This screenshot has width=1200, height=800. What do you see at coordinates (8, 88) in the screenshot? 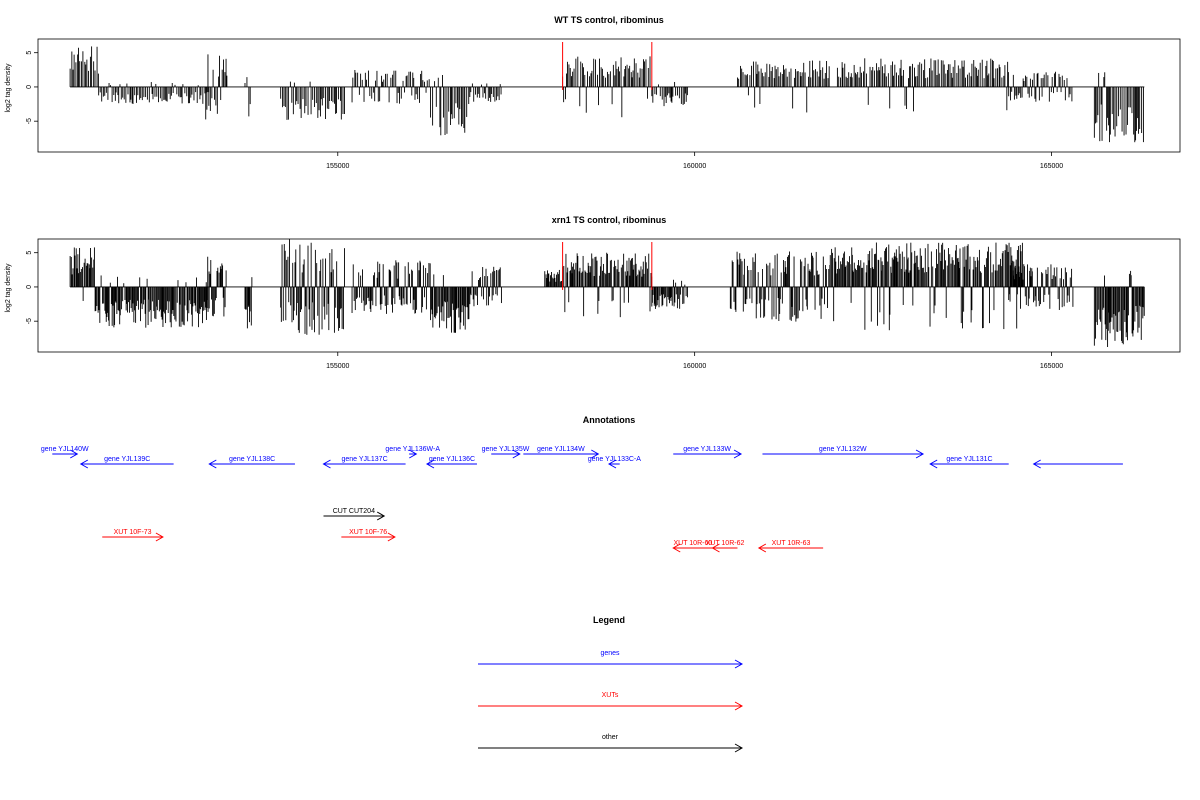
I see `wt-y-axis-label: log2 tag density` at bounding box center [8, 88].